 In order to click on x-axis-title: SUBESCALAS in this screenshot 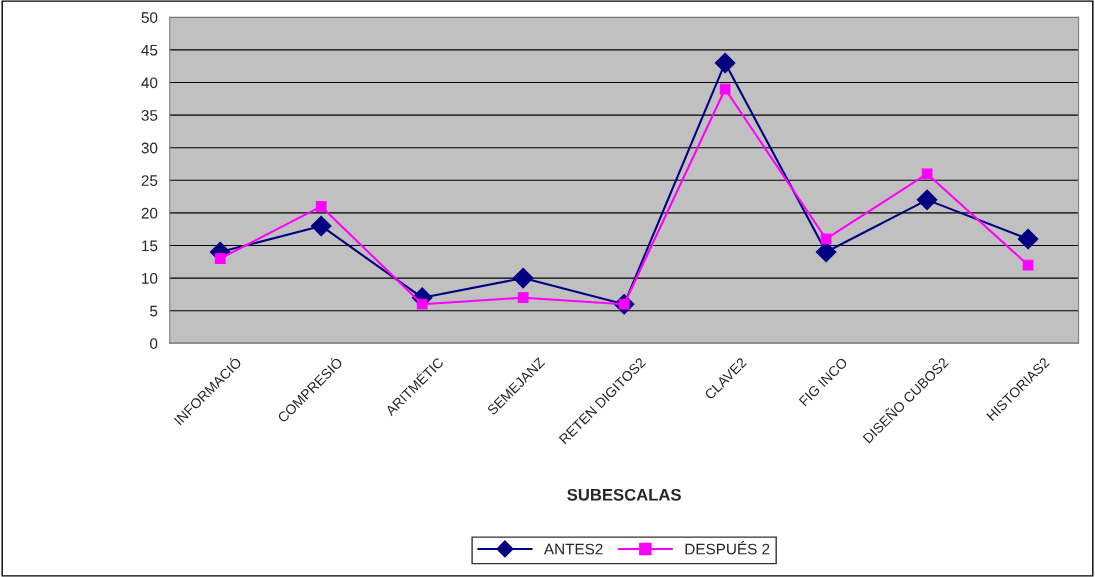, I will do `click(624, 494)`.